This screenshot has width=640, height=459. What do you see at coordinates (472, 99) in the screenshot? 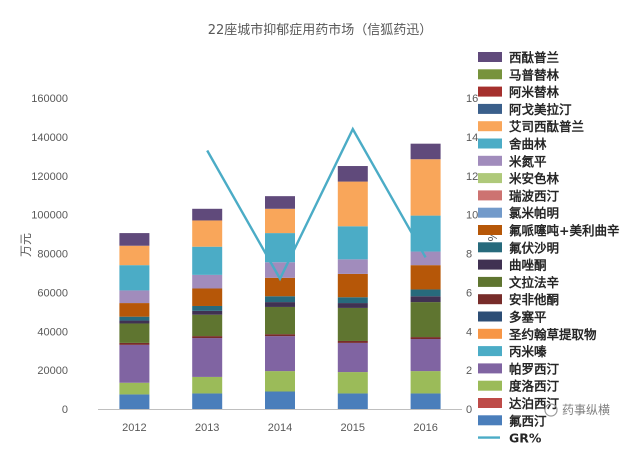
I see `y-tick-label-right: 16` at bounding box center [472, 99].